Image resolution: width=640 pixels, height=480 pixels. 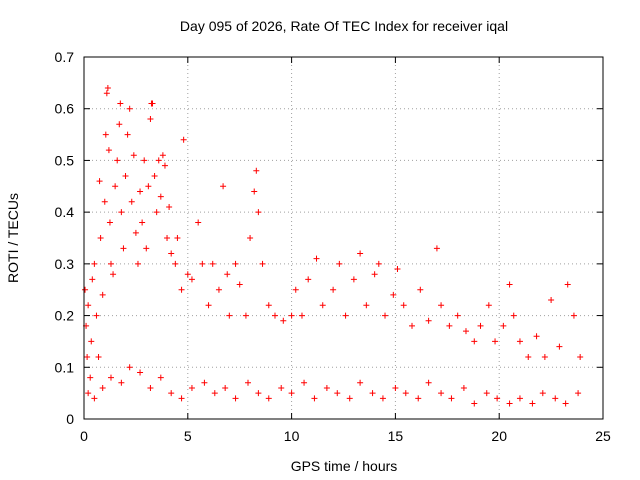 I want to click on y-axis-label: ROTI / TECUs, so click(x=13, y=238).